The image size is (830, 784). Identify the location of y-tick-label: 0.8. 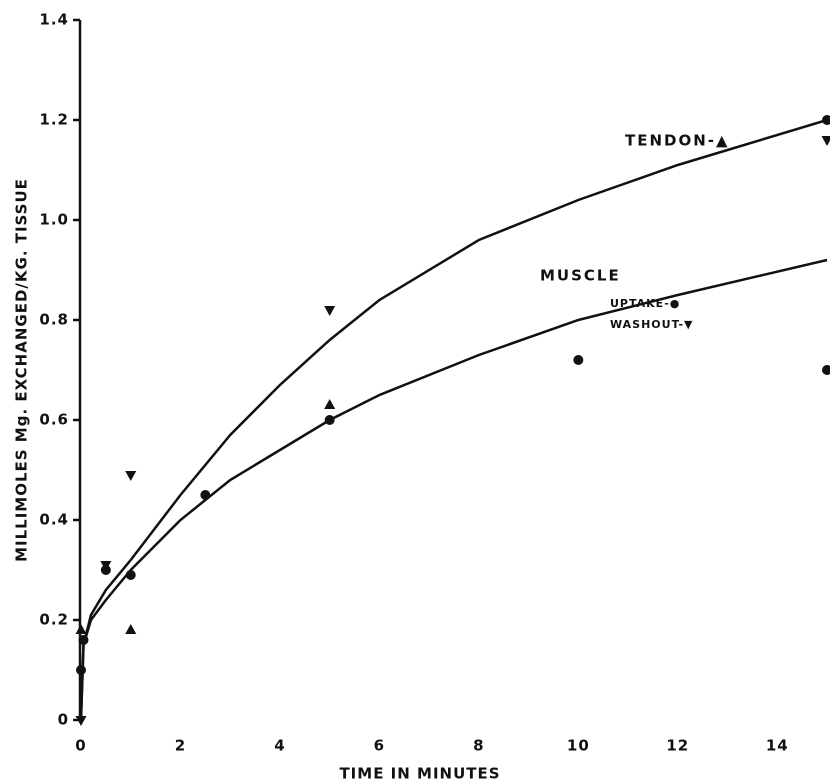
(54, 320).